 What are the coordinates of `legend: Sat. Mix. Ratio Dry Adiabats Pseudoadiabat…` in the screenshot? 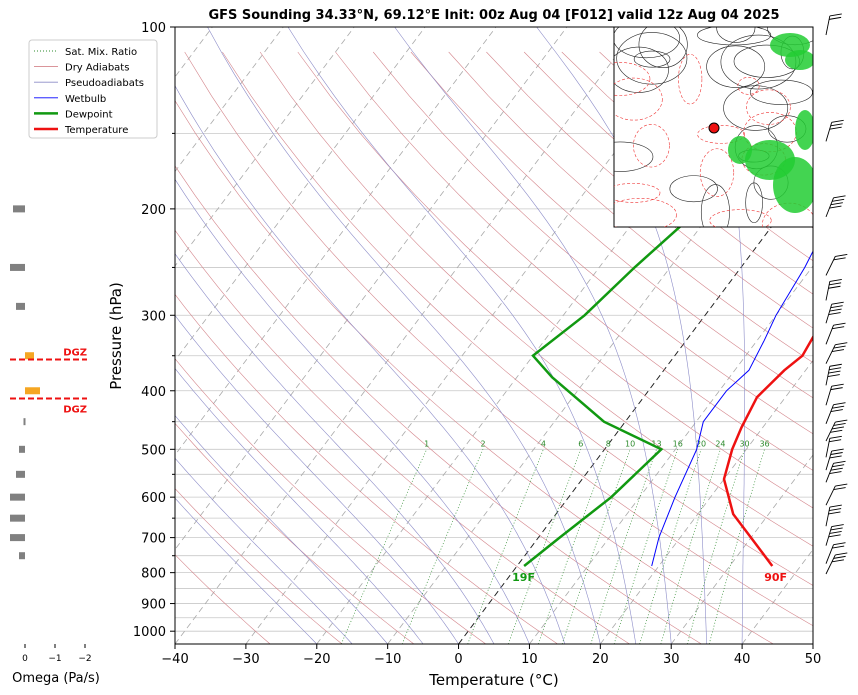 It's located at (93, 89).